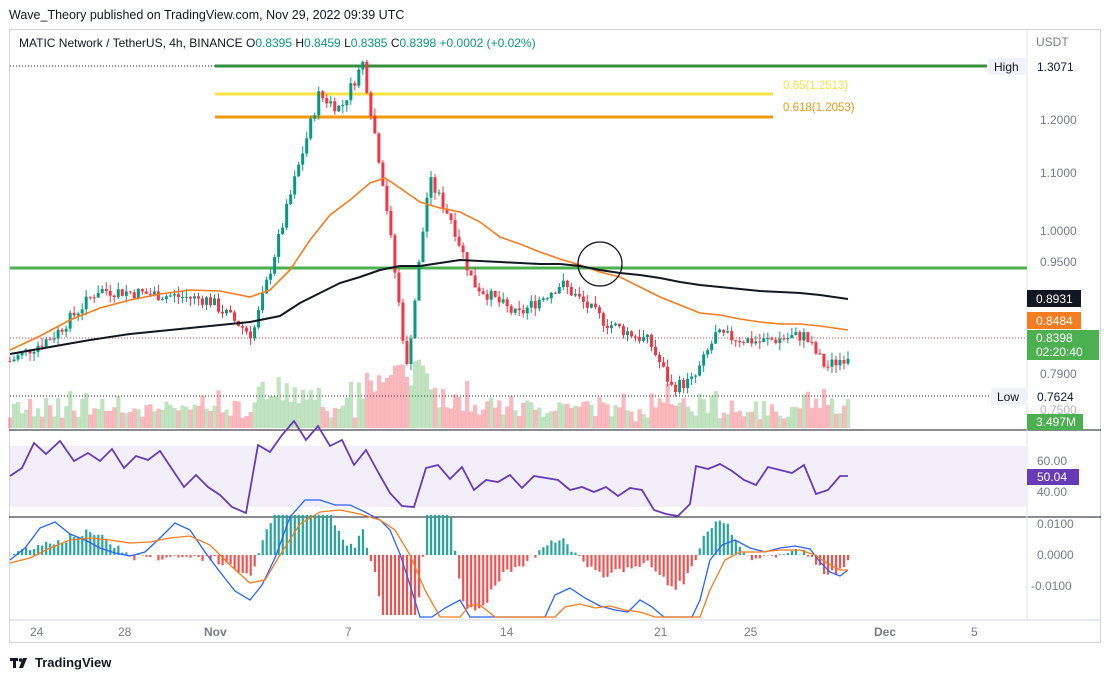 The height and width of the screenshot is (680, 1111). Describe the element at coordinates (300, 43) in the screenshot. I see `high-label: H` at that location.